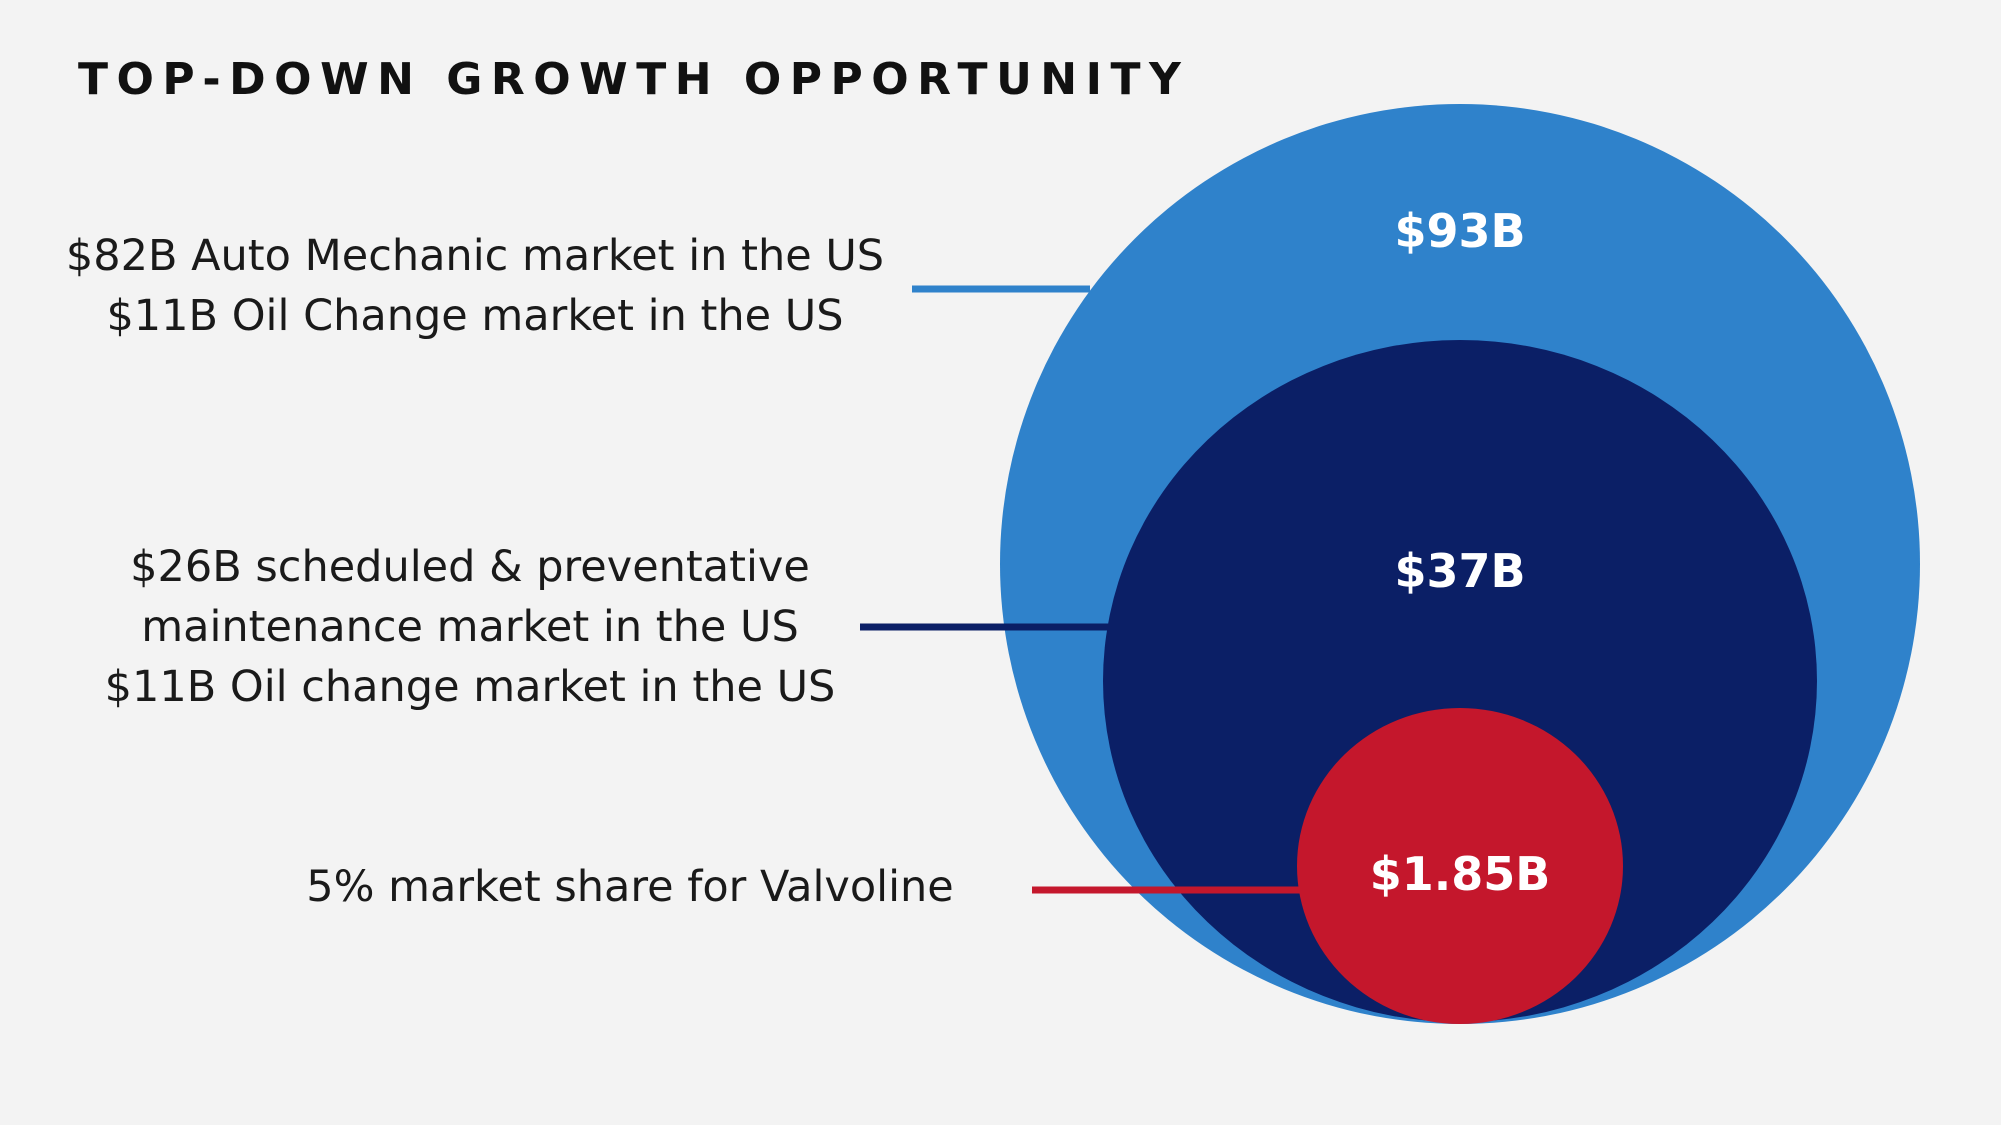  What do you see at coordinates (1459, 571) in the screenshot?
I see `middle-circle-value: $37B` at bounding box center [1459, 571].